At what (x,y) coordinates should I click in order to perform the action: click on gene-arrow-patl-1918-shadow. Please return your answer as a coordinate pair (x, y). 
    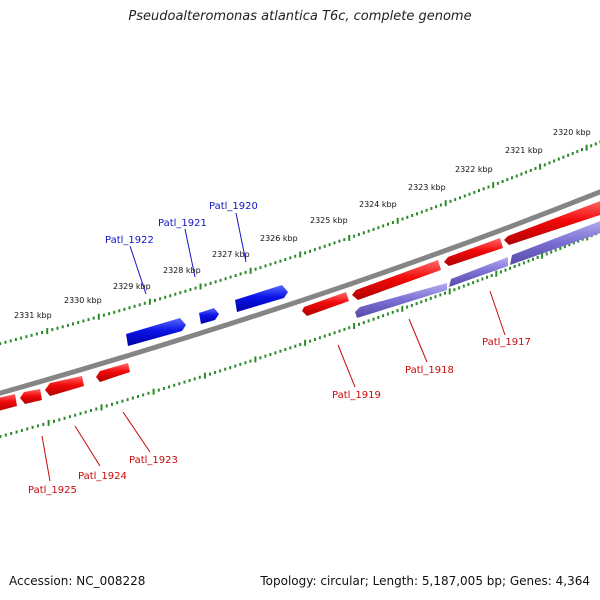
    Looking at the image, I should click on (401, 300).